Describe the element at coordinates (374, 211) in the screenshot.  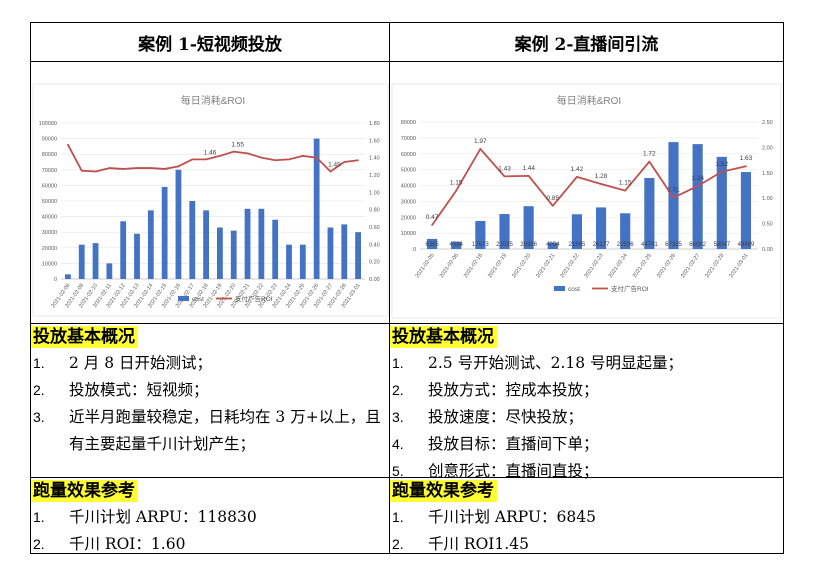
I see `y-tick-right: 0.80` at that location.